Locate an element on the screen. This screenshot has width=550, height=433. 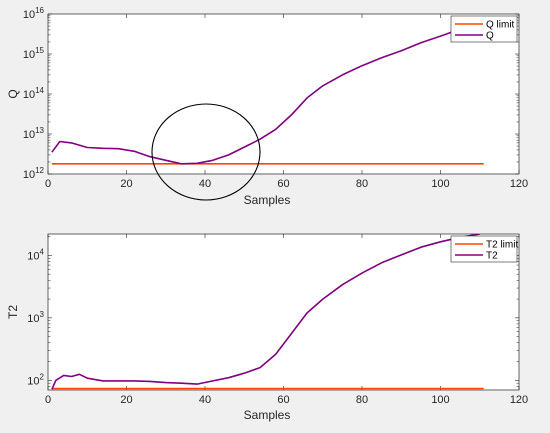
y-axis-label: Q is located at coordinates (13, 93).